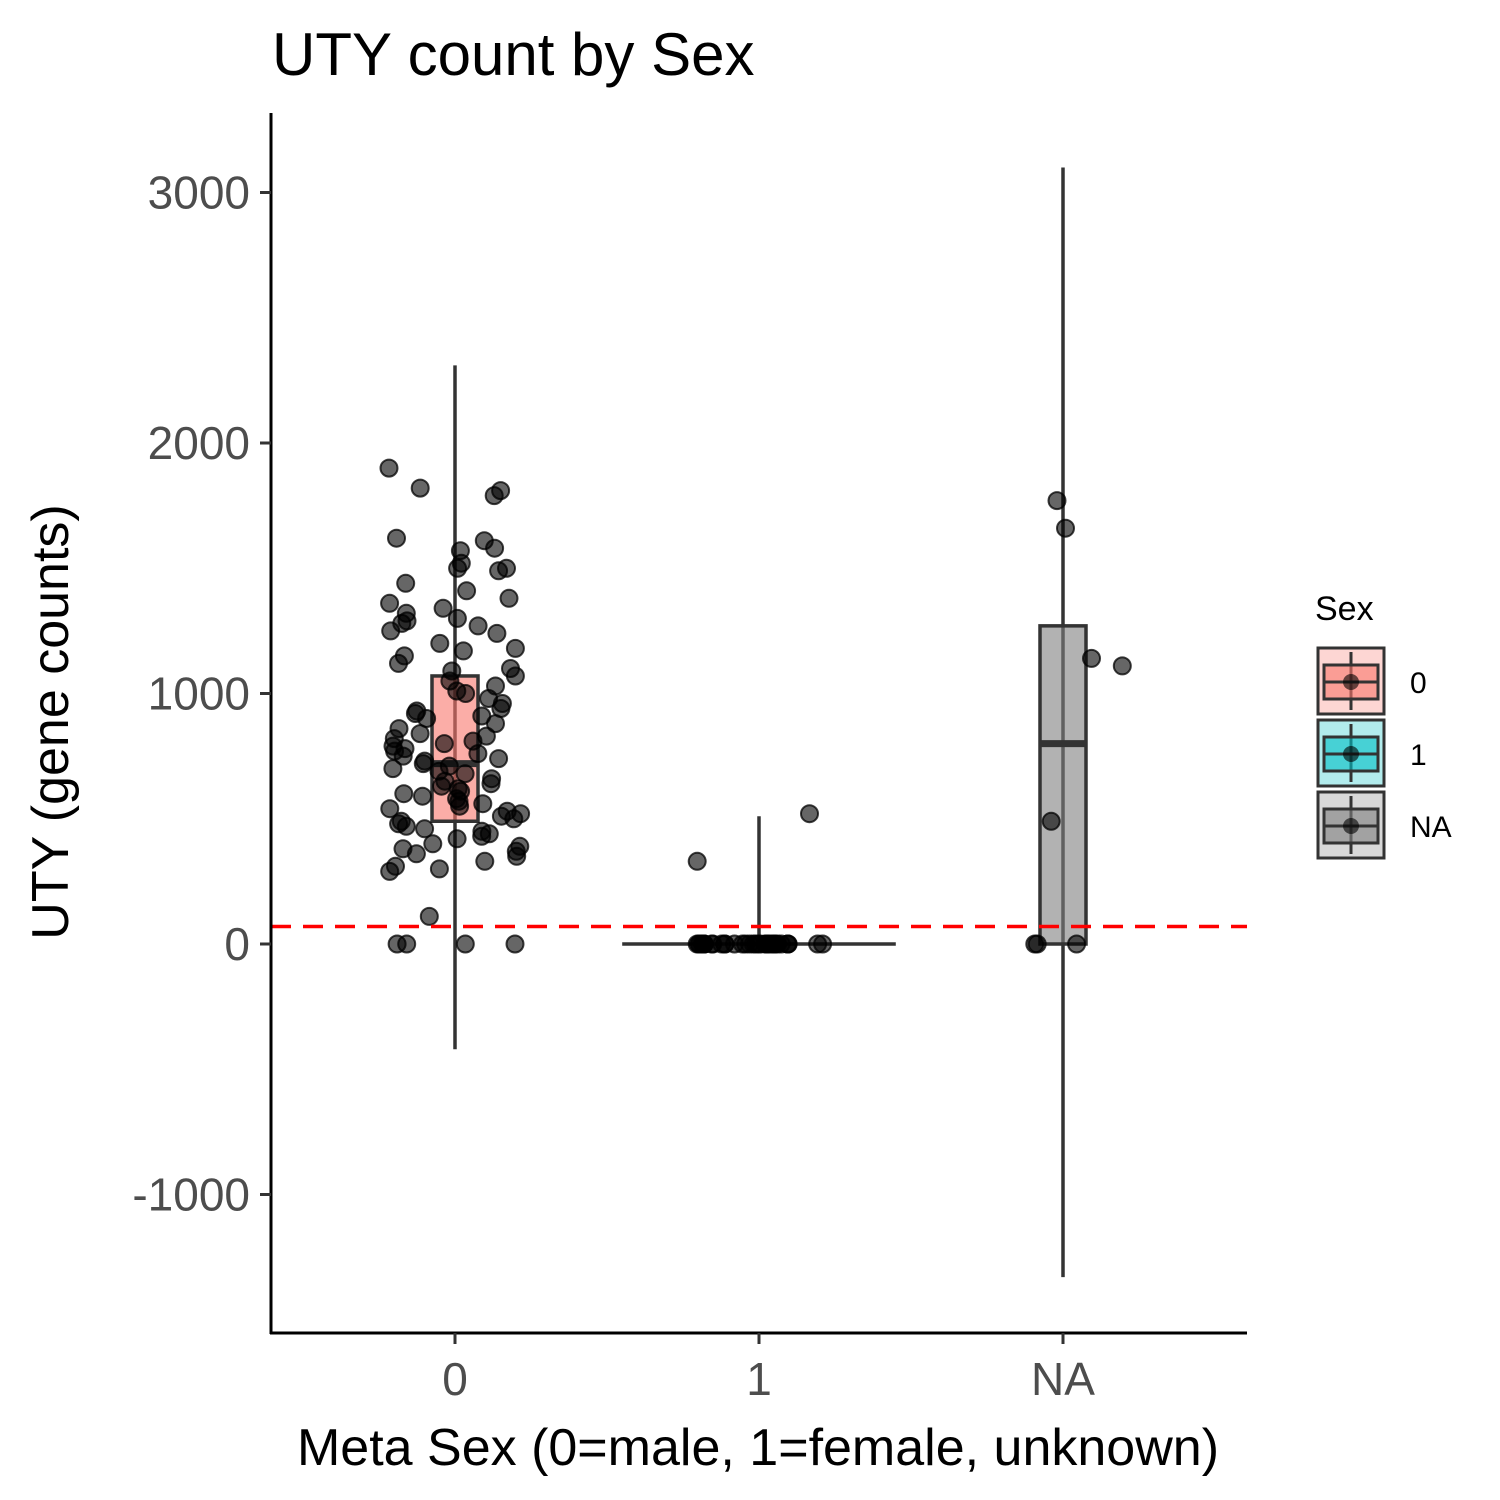  I want to click on y-axis-ticks: -1000 0 1000 2000 3000, so click(201, 694).